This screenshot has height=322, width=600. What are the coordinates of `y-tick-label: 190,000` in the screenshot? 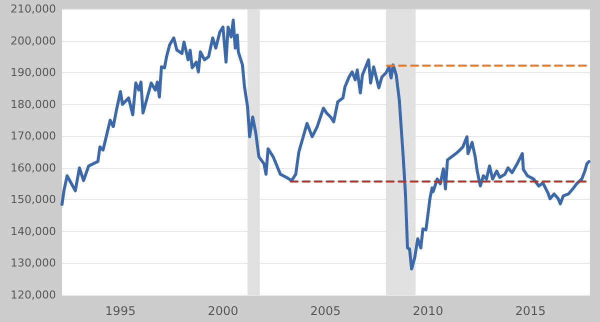 It's located at (33, 73).